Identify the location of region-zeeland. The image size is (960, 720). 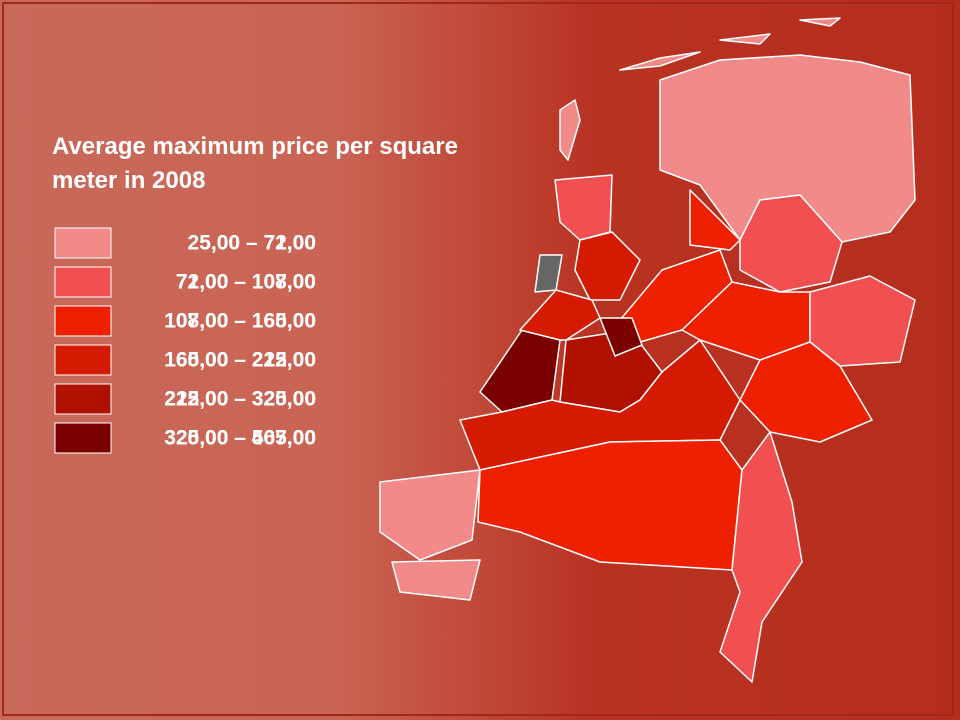
(430, 535).